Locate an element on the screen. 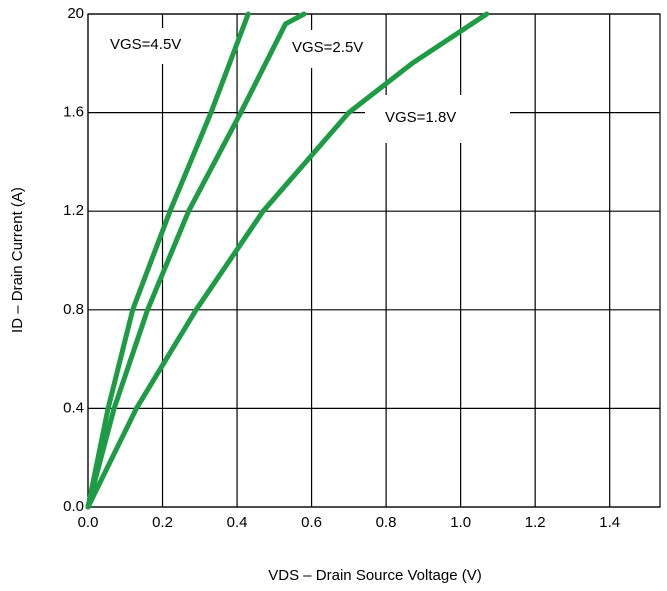  x-tick-label: 1.4 is located at coordinates (609, 522).